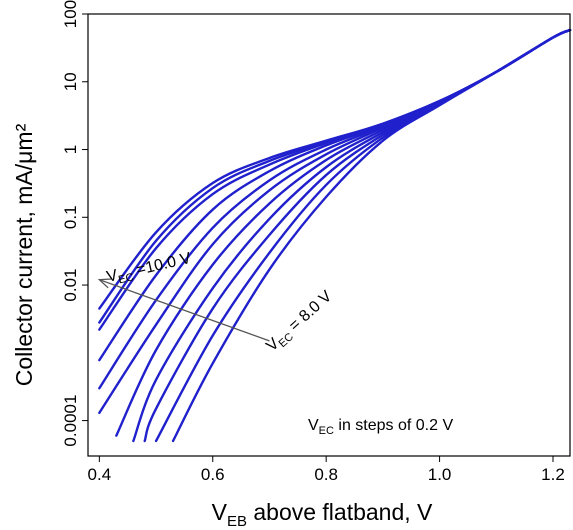  Describe the element at coordinates (70, 81) in the screenshot. I see `y-tick-label: 10` at that location.